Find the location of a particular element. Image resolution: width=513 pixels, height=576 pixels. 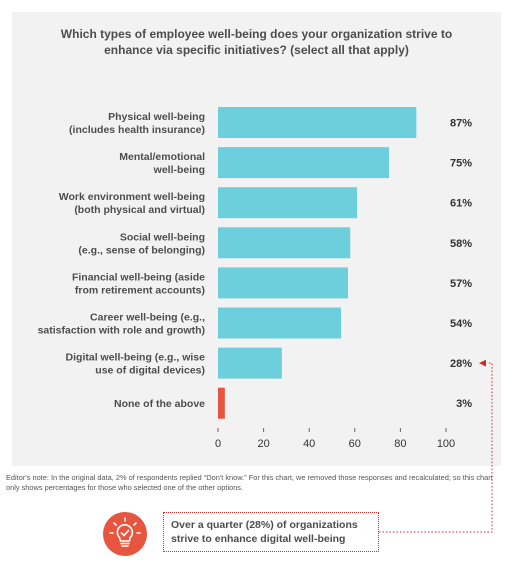

x-tick-label: 40 is located at coordinates (309, 444).